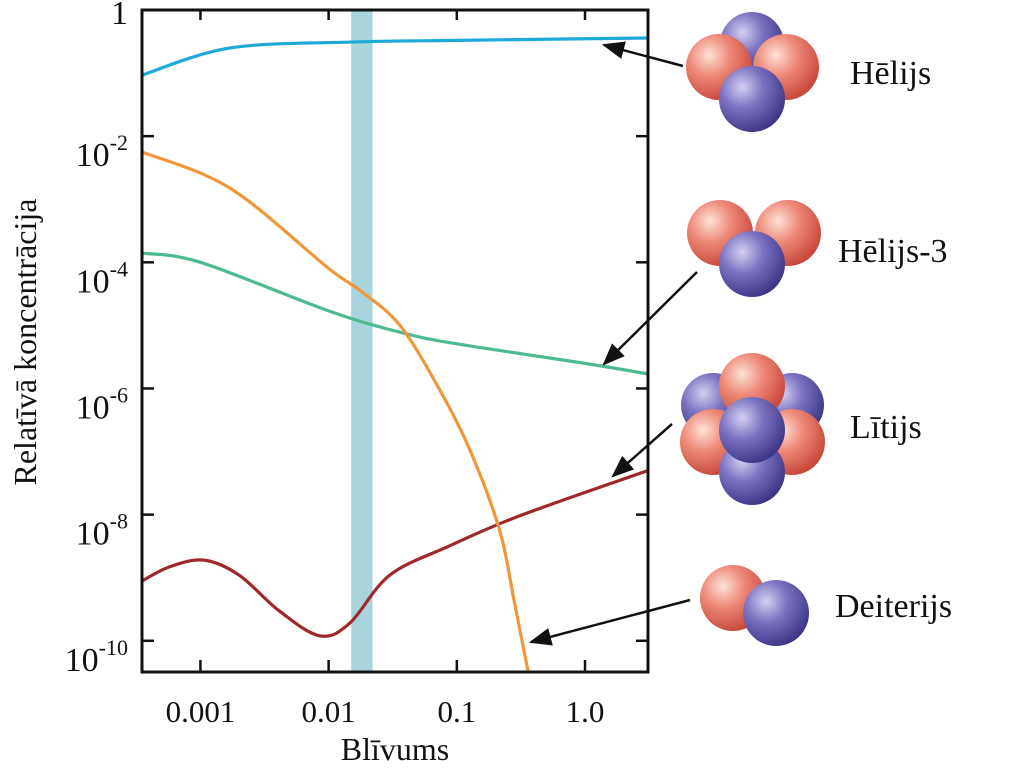 Image resolution: width=1024 pixels, height=768 pixels. I want to click on helium-atom, so click(752, 72).